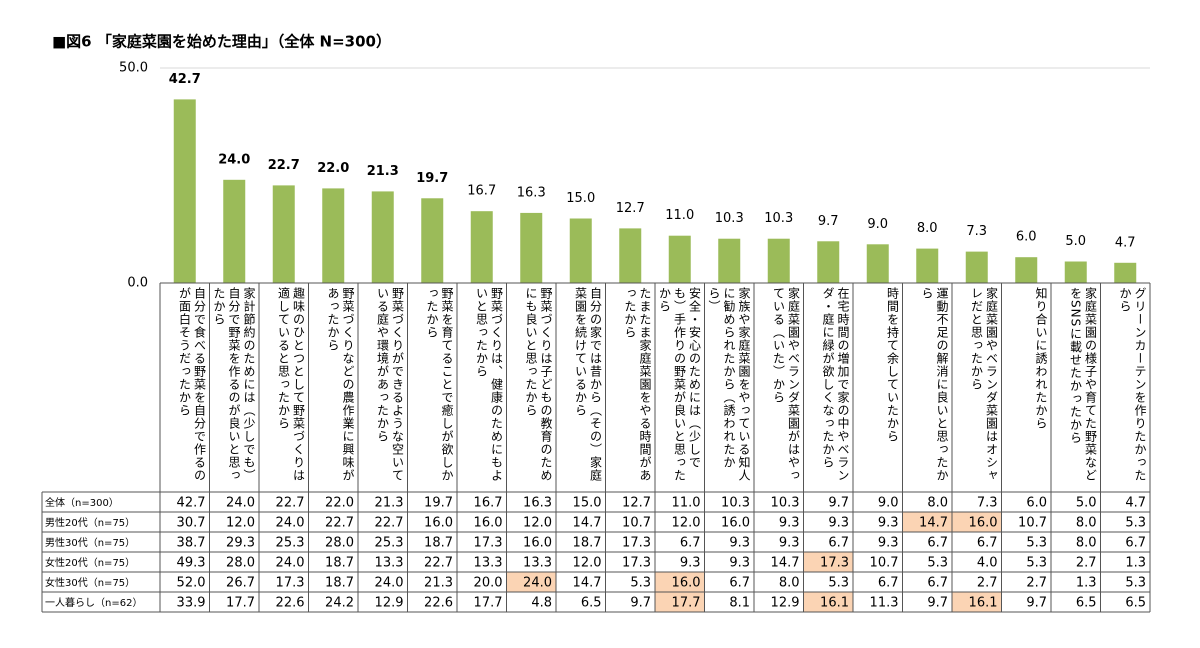 Image resolution: width=1200 pixels, height=648 pixels. What do you see at coordinates (389, 543) in the screenshot?
I see `table-cell: 25.3` at bounding box center [389, 543].